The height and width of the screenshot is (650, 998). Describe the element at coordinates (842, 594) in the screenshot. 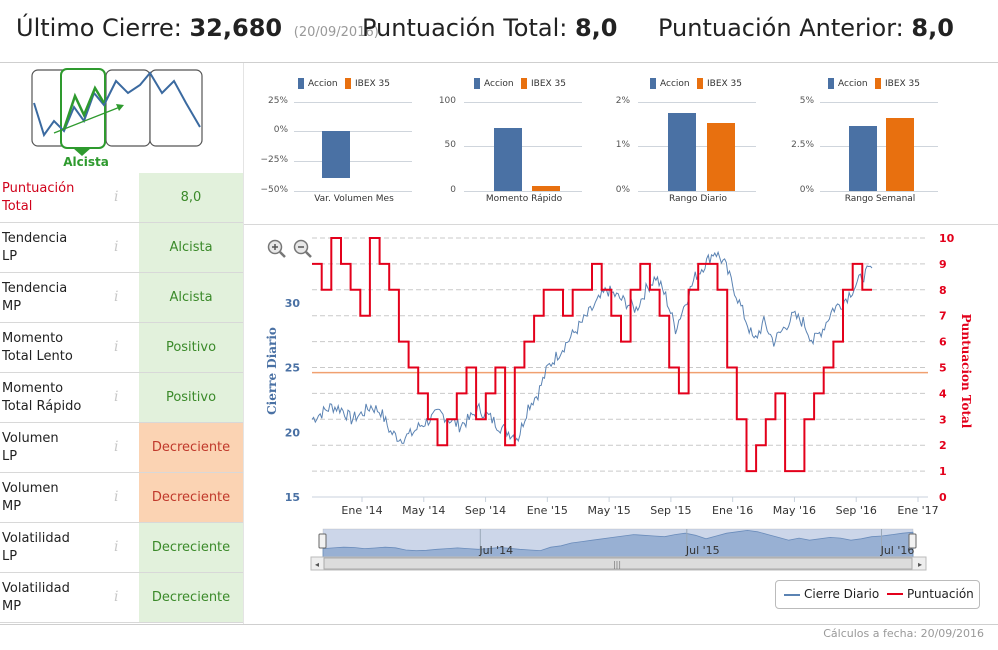

I see `legend-price: Cierre Diario` at that location.